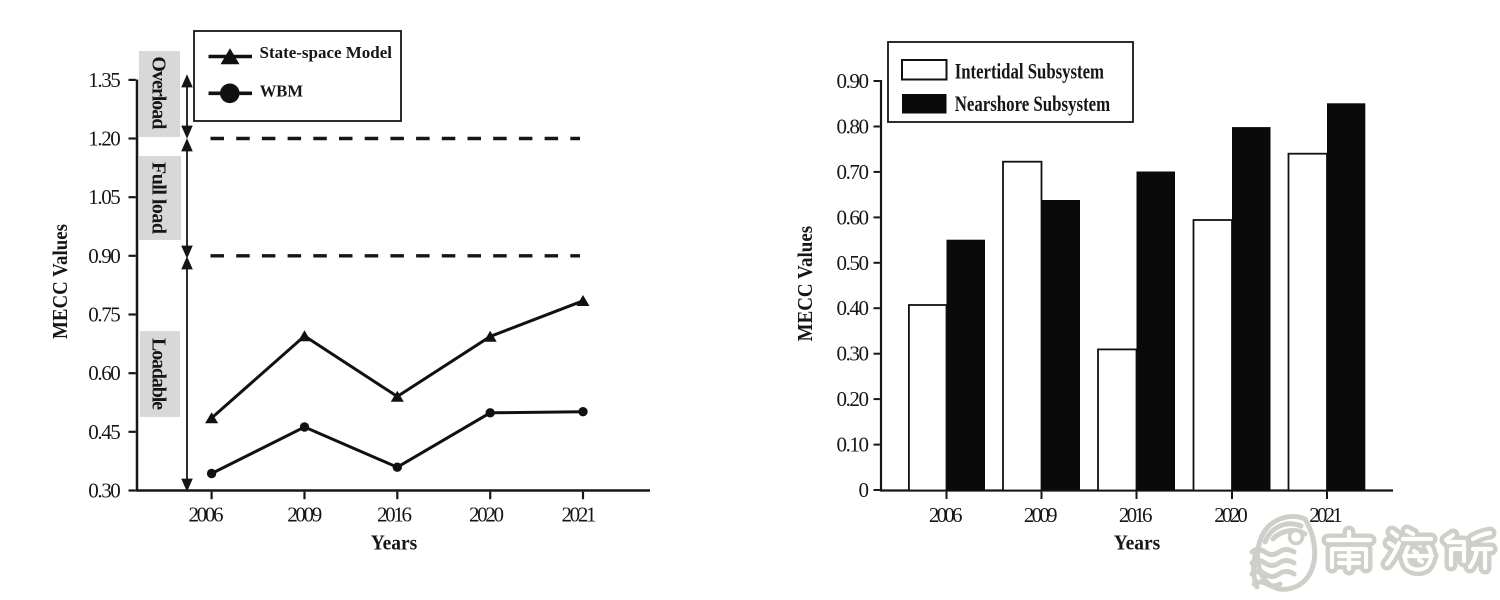 The image size is (1500, 600). What do you see at coordinates (104, 197) in the screenshot?
I see `svg-text: 1.05` at bounding box center [104, 197].